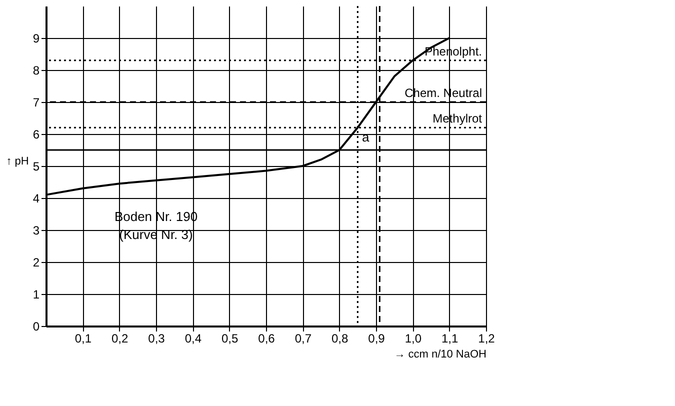  Describe the element at coordinates (303, 339) in the screenshot. I see `x-tick-label: 0,7` at that location.